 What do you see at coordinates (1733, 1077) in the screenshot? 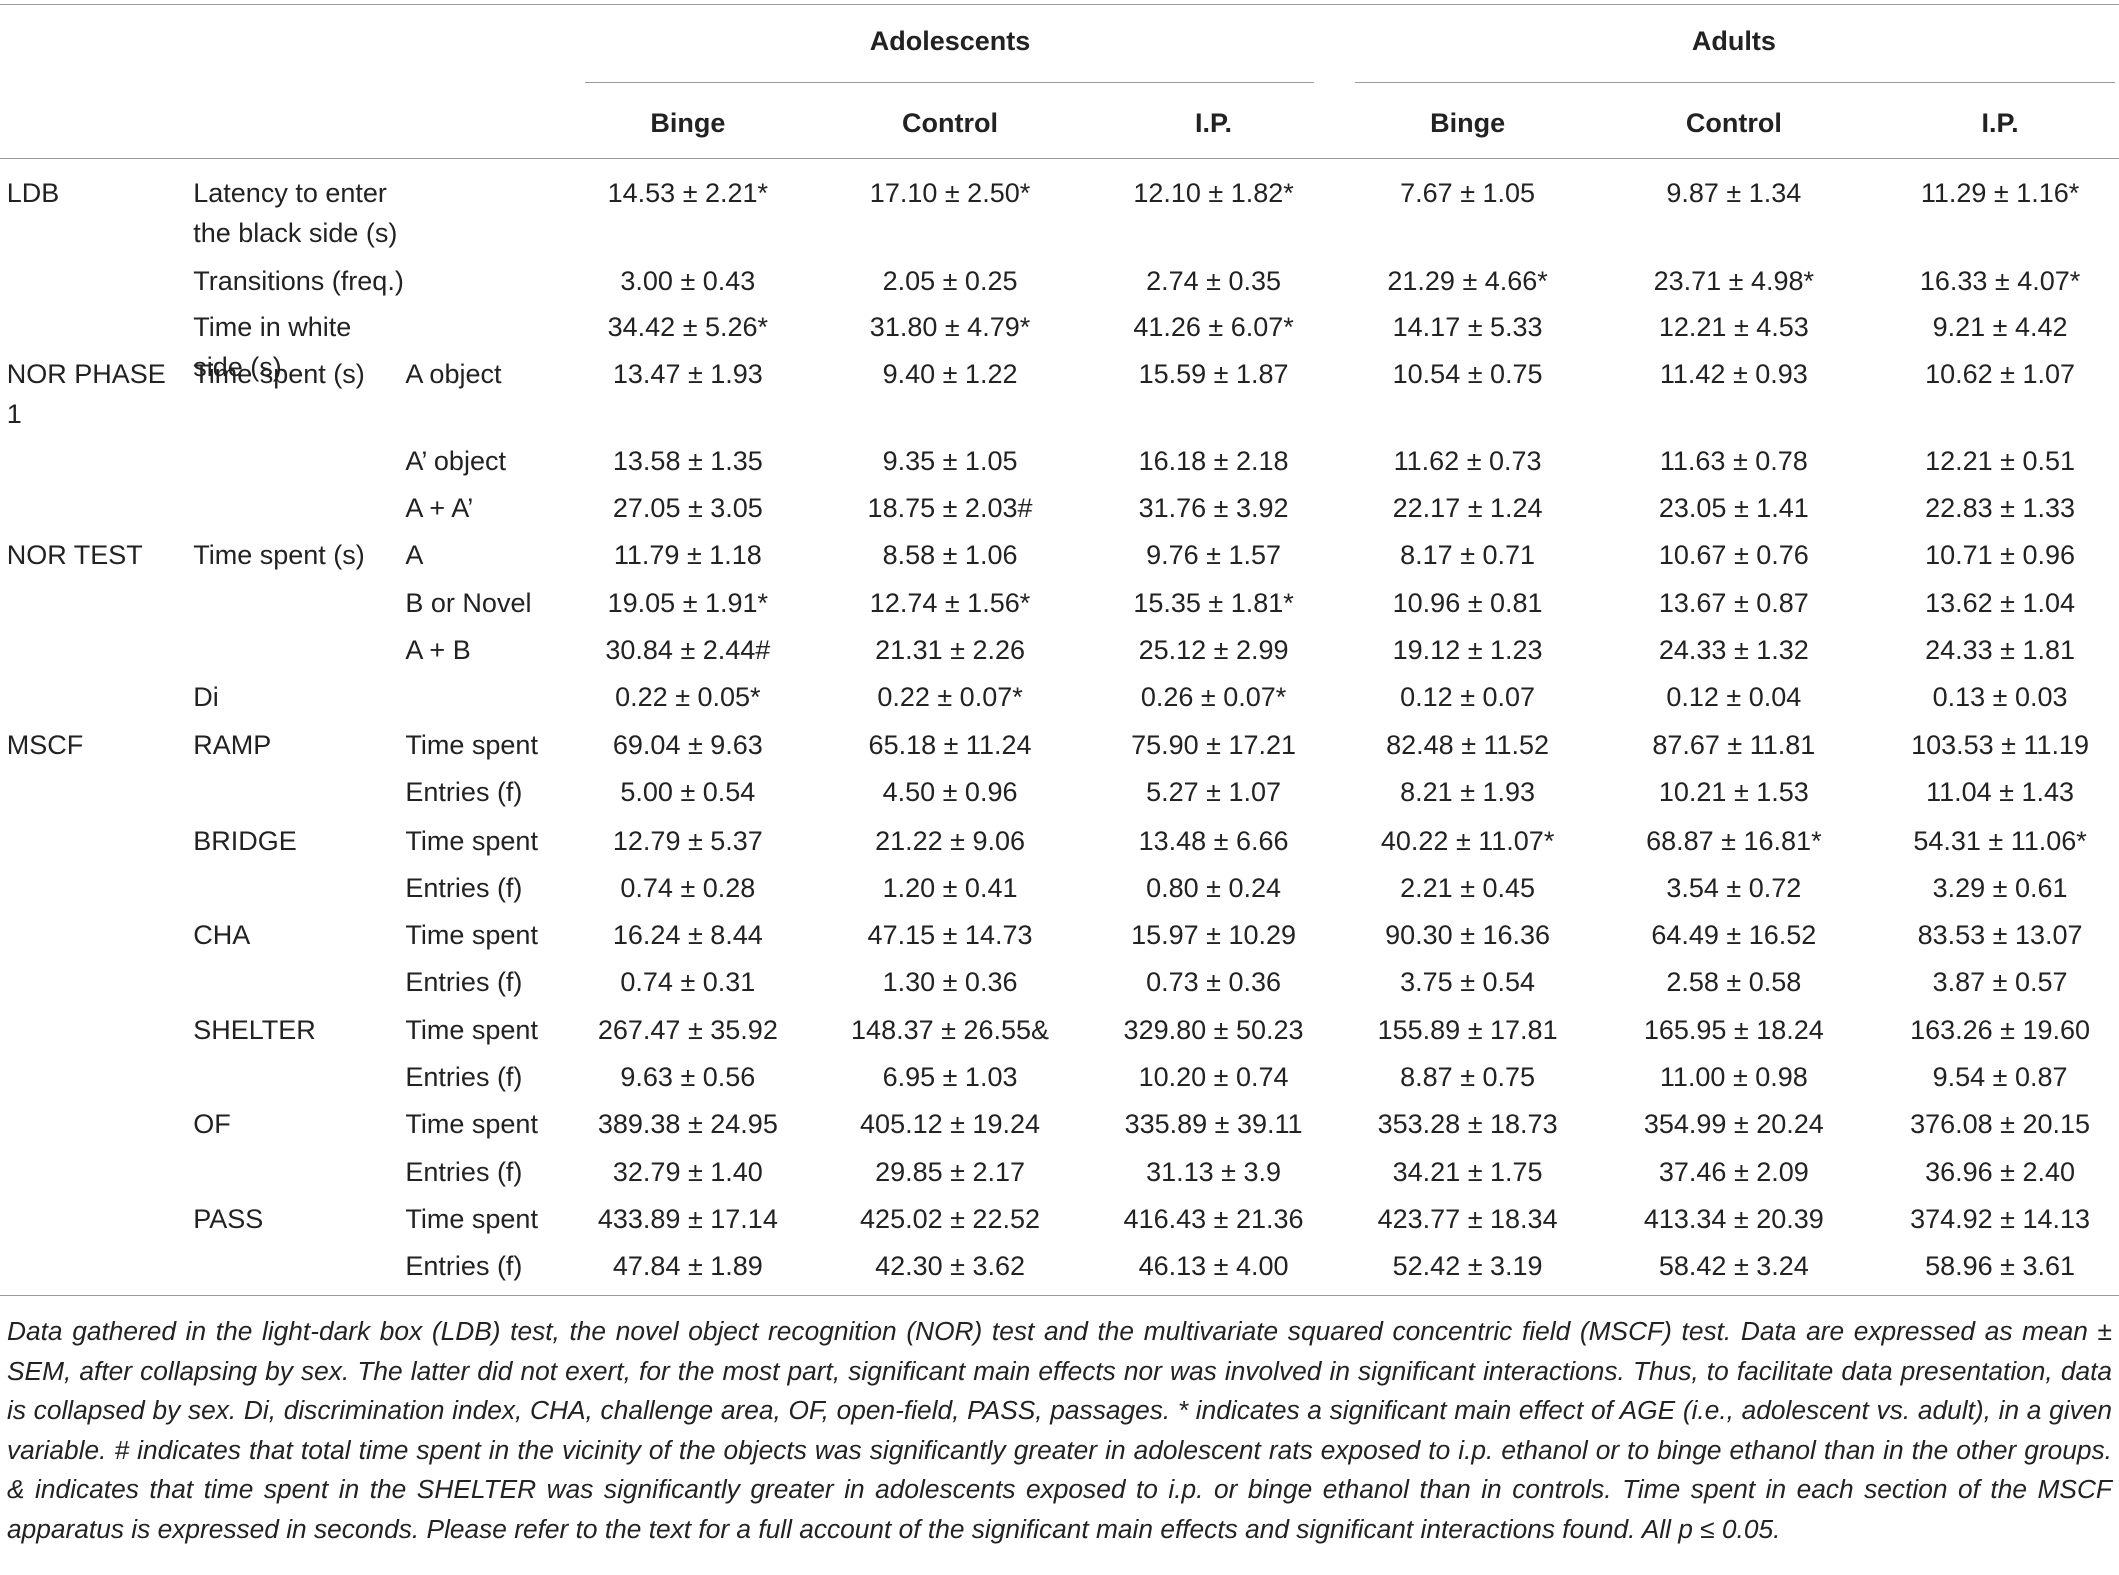
I see `table-value: 11.00 ± 0.98` at bounding box center [1733, 1077].